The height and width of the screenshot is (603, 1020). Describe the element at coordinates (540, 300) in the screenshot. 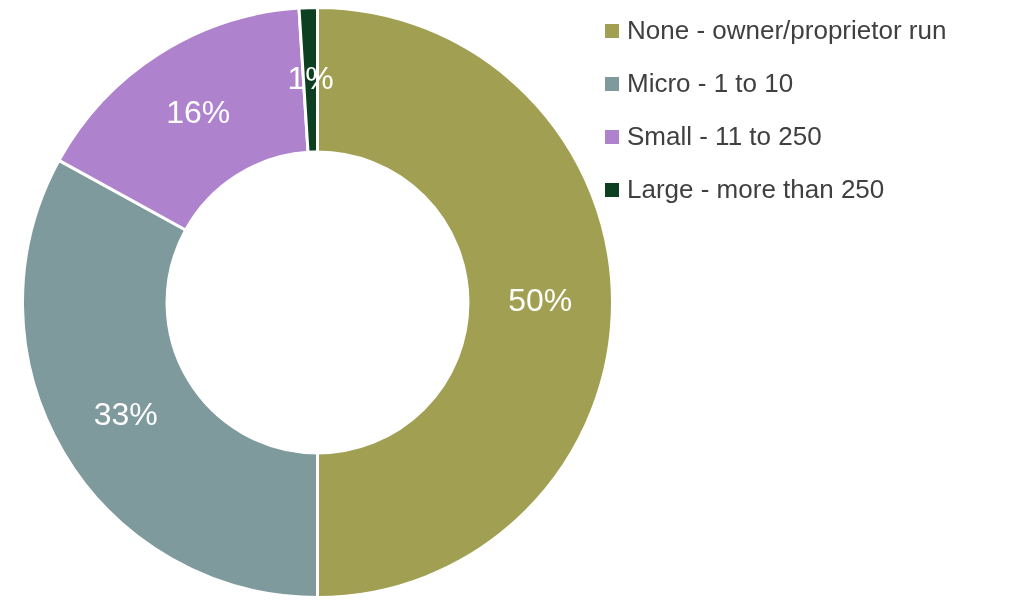

I see `data-label: 50%` at that location.